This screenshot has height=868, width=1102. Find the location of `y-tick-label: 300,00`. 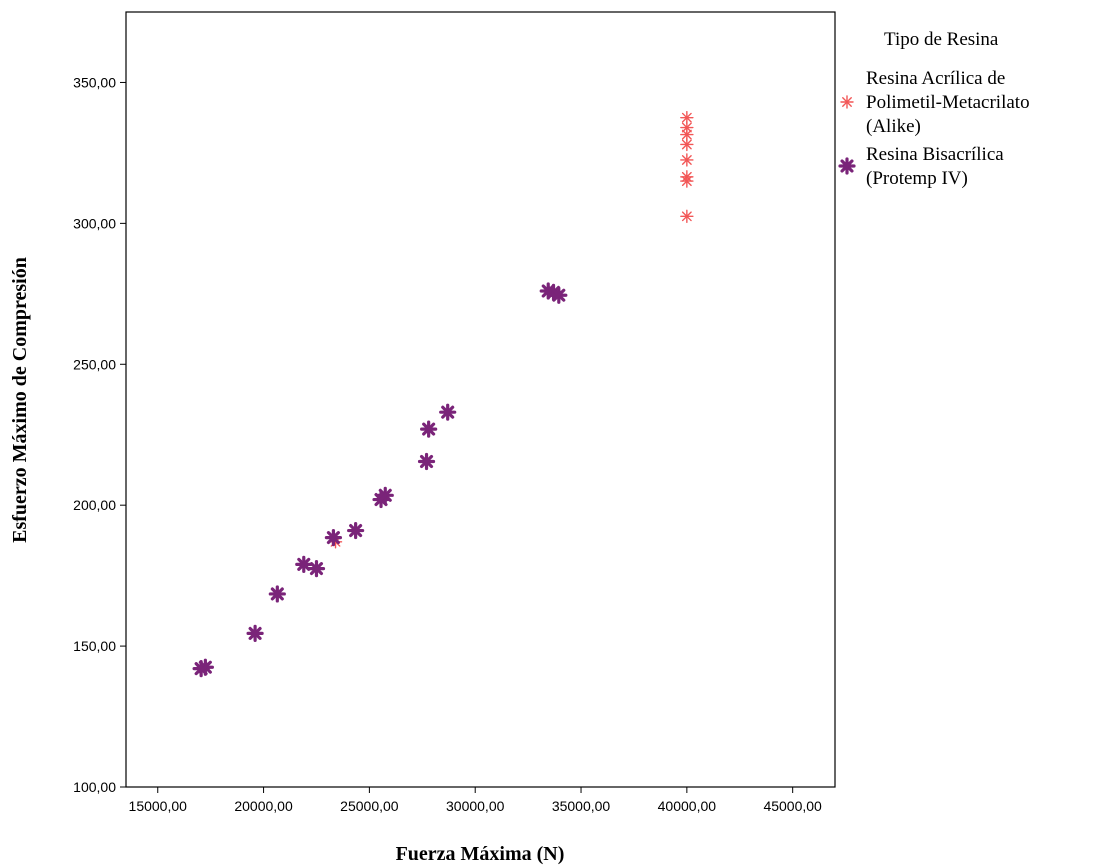

y-tick-label: 300,00 is located at coordinates (94, 223).